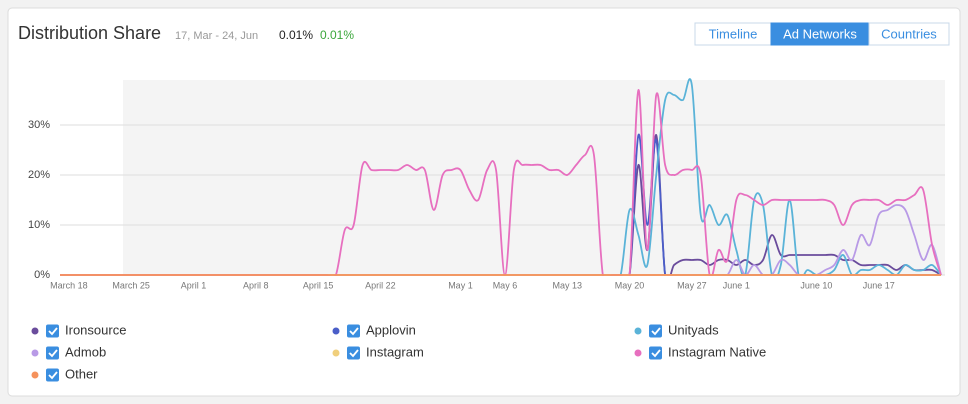  Describe the element at coordinates (380, 285) in the screenshot. I see `x-tick-label: April 22` at that location.